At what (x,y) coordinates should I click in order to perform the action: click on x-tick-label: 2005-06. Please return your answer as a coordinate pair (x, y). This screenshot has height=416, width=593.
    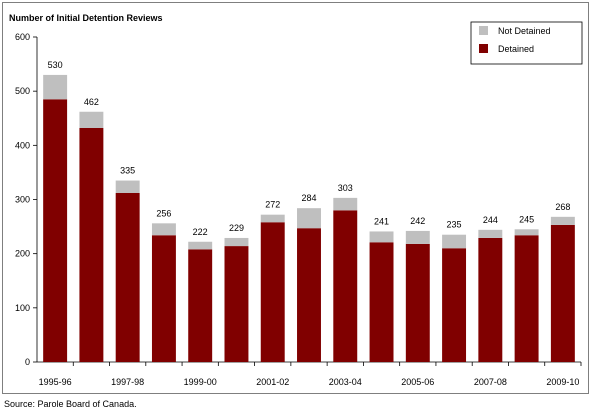
    Looking at the image, I should click on (417, 382).